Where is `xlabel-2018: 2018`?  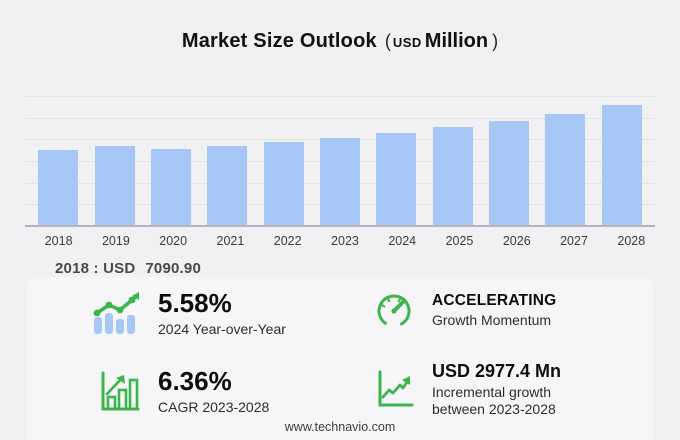
xlabel-2018: 2018 is located at coordinates (58, 241).